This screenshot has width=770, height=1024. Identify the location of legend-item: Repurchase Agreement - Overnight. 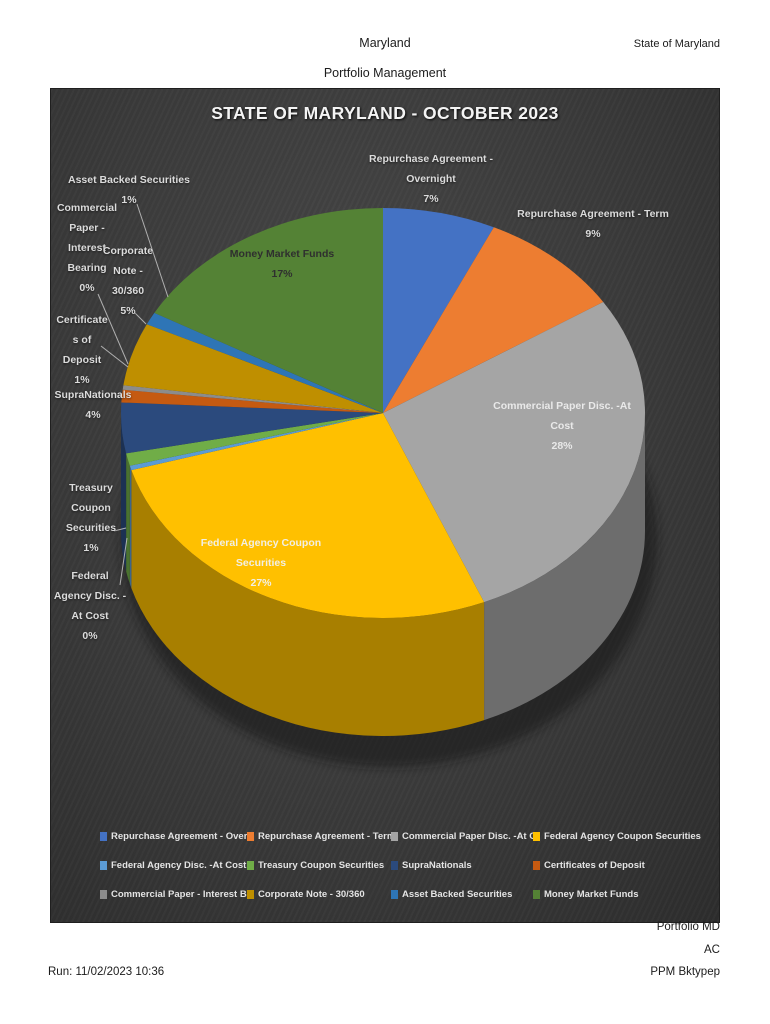
(173, 836).